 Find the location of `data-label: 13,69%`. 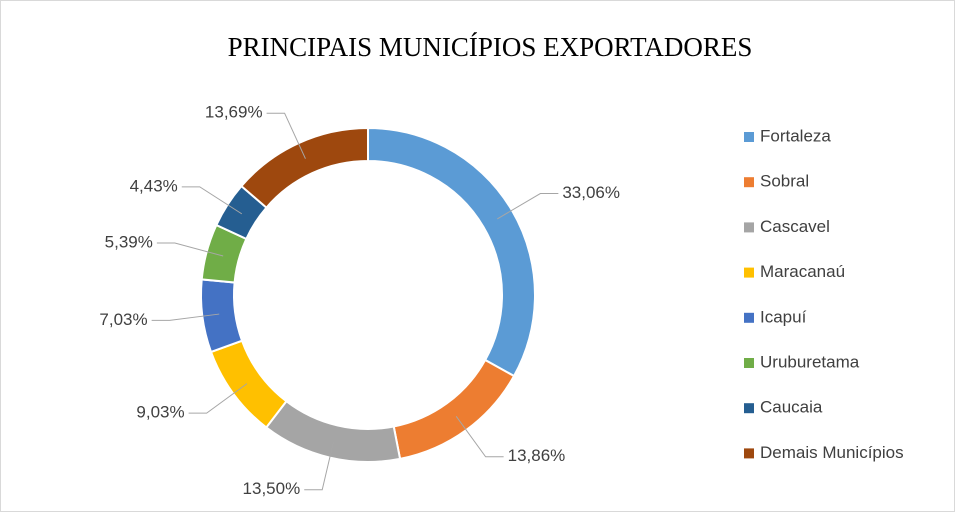

data-label: 13,69% is located at coordinates (234, 112).